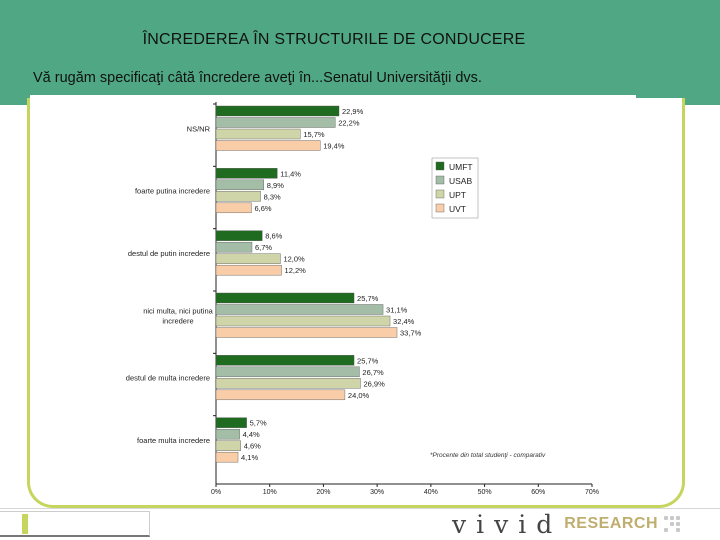  I want to click on vivid-research-logo: vivid RESEARCH, so click(566, 524).